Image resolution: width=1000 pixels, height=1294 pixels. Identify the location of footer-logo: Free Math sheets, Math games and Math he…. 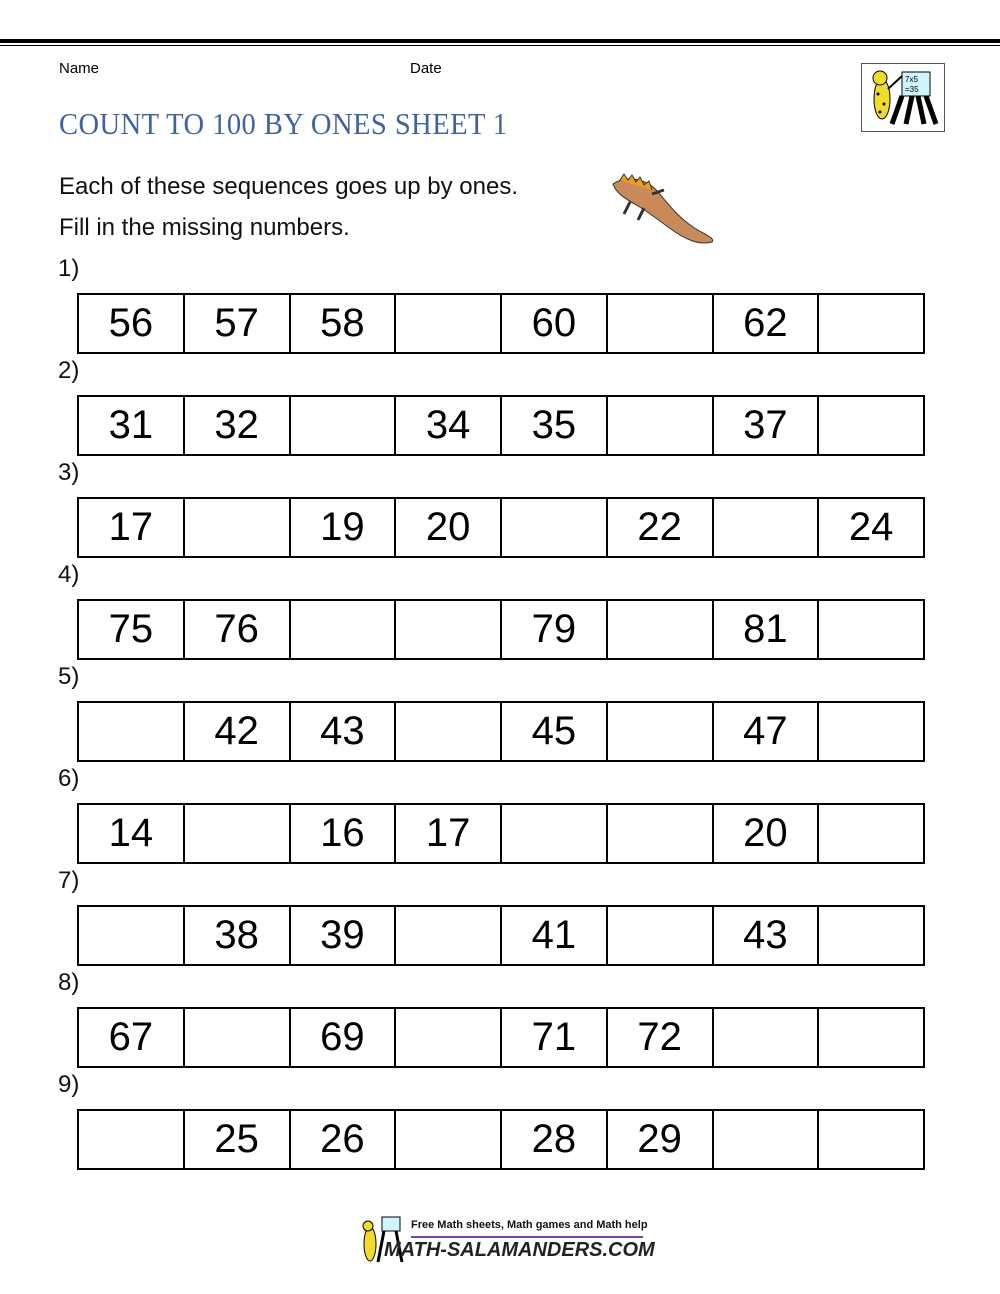
(505, 1240).